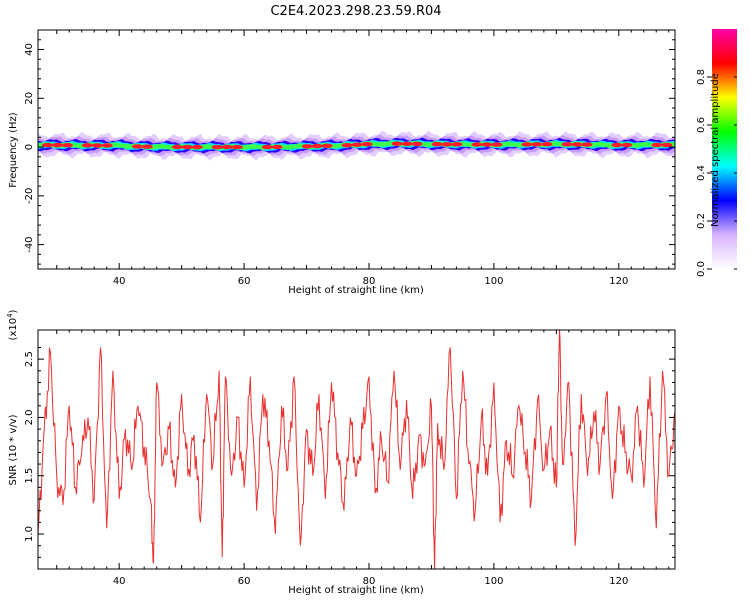 This screenshot has height=600, width=750. What do you see at coordinates (701, 77) in the screenshot?
I see `colorbar-tick-label: 0.8` at bounding box center [701, 77].